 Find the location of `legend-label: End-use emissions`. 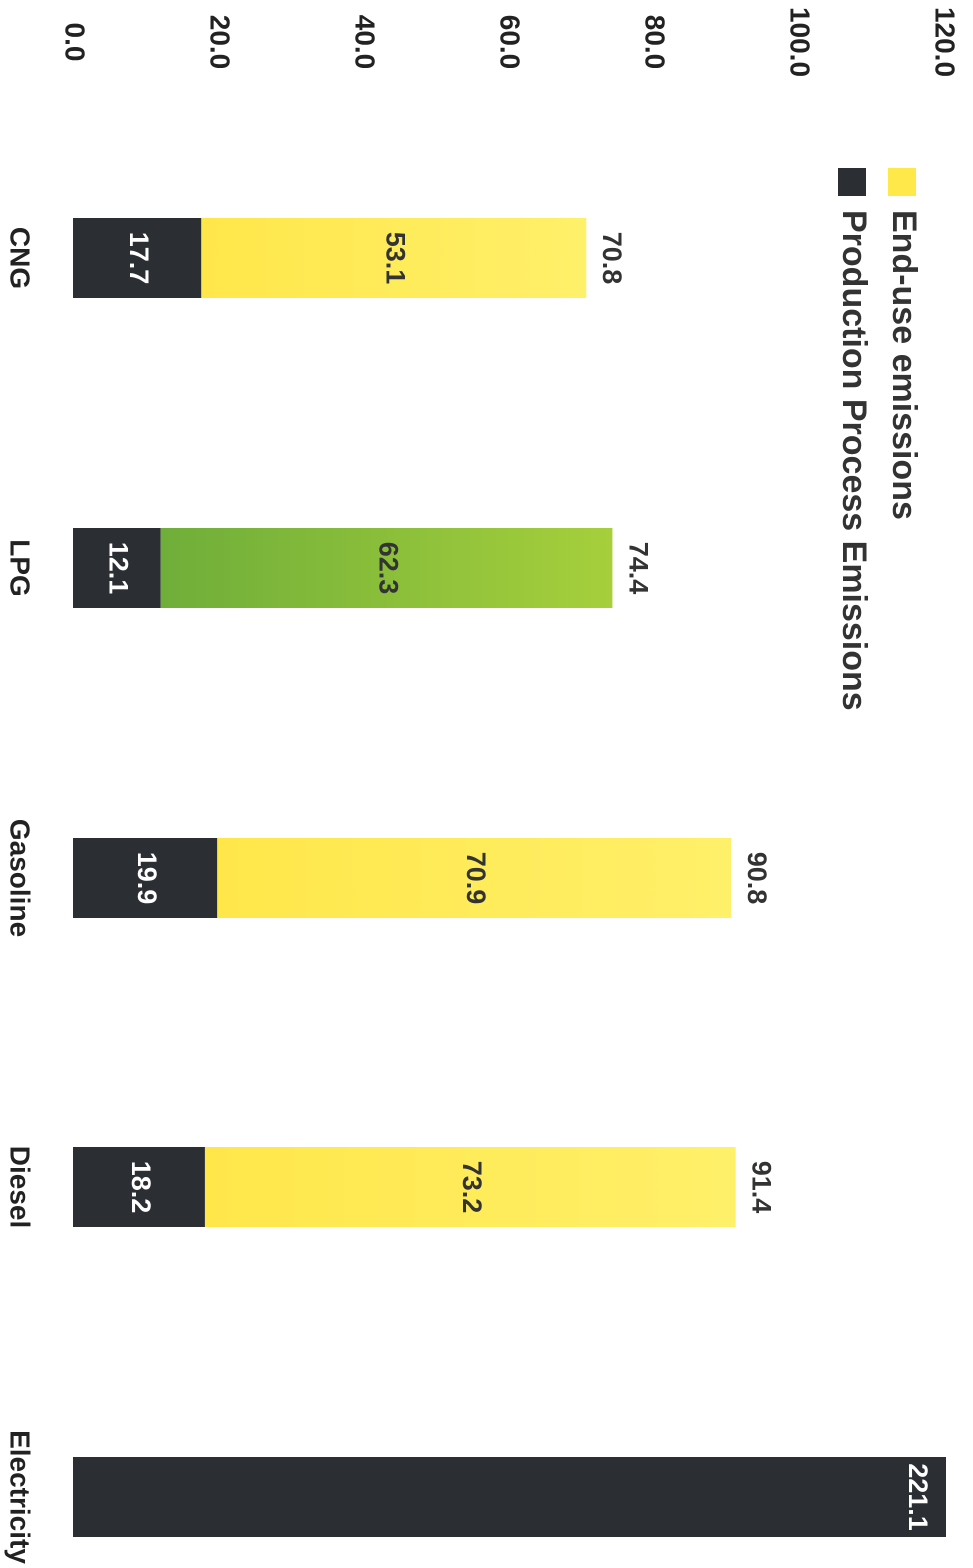

legend-label: End-use emissions is located at coordinates (904, 365).